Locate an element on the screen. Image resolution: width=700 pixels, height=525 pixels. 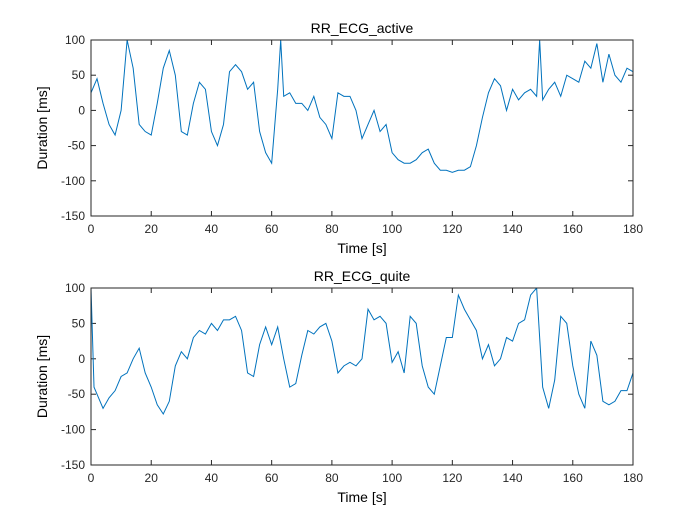
chart-title: RR_ECG_quite is located at coordinates (362, 276).